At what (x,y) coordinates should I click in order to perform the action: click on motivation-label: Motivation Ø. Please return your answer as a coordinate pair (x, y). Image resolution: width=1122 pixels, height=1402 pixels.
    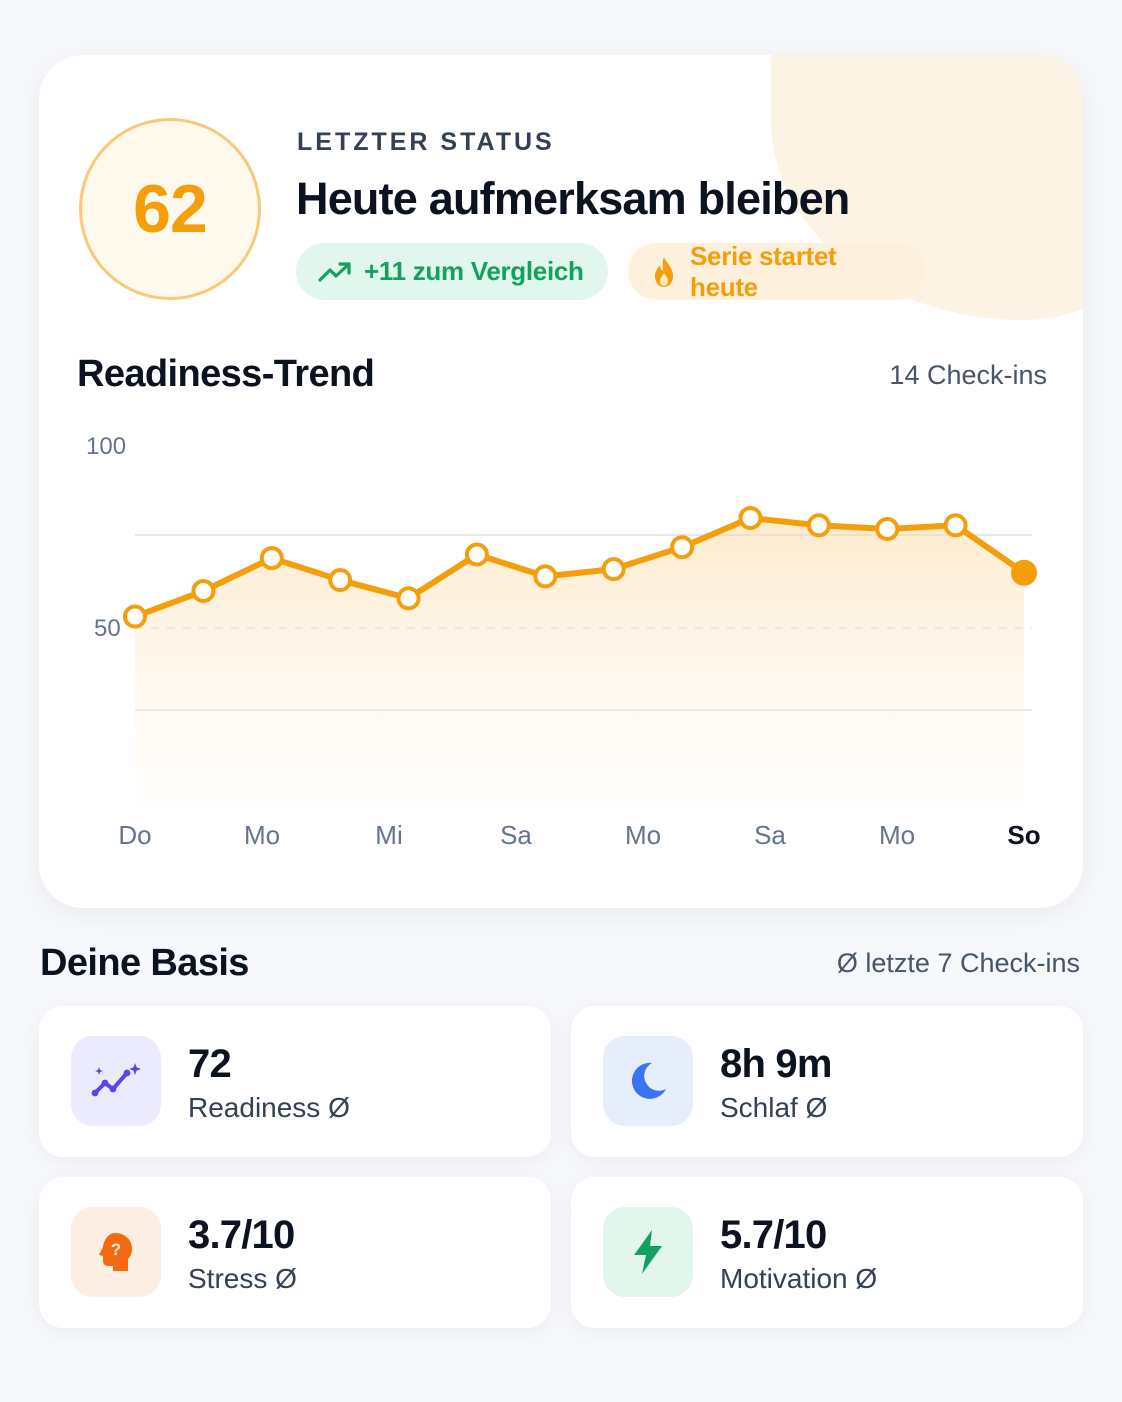
    Looking at the image, I should click on (799, 1278).